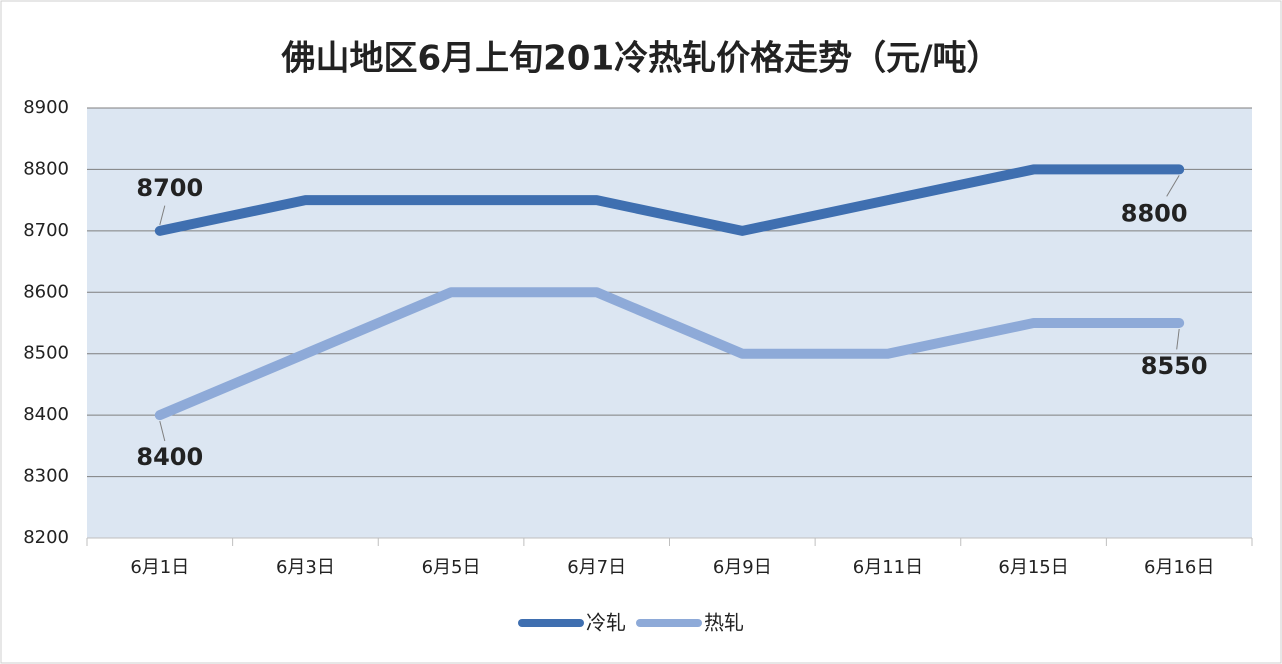  I want to click on legend-label: 冷轧, so click(606, 623).